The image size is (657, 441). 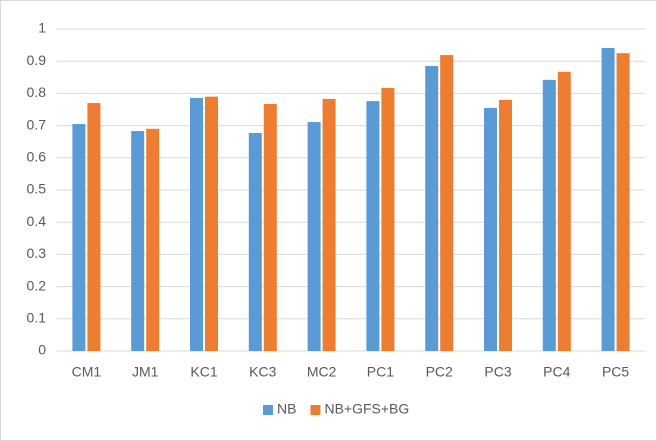 I want to click on y-tick-label: 0.7, so click(x=37, y=124).